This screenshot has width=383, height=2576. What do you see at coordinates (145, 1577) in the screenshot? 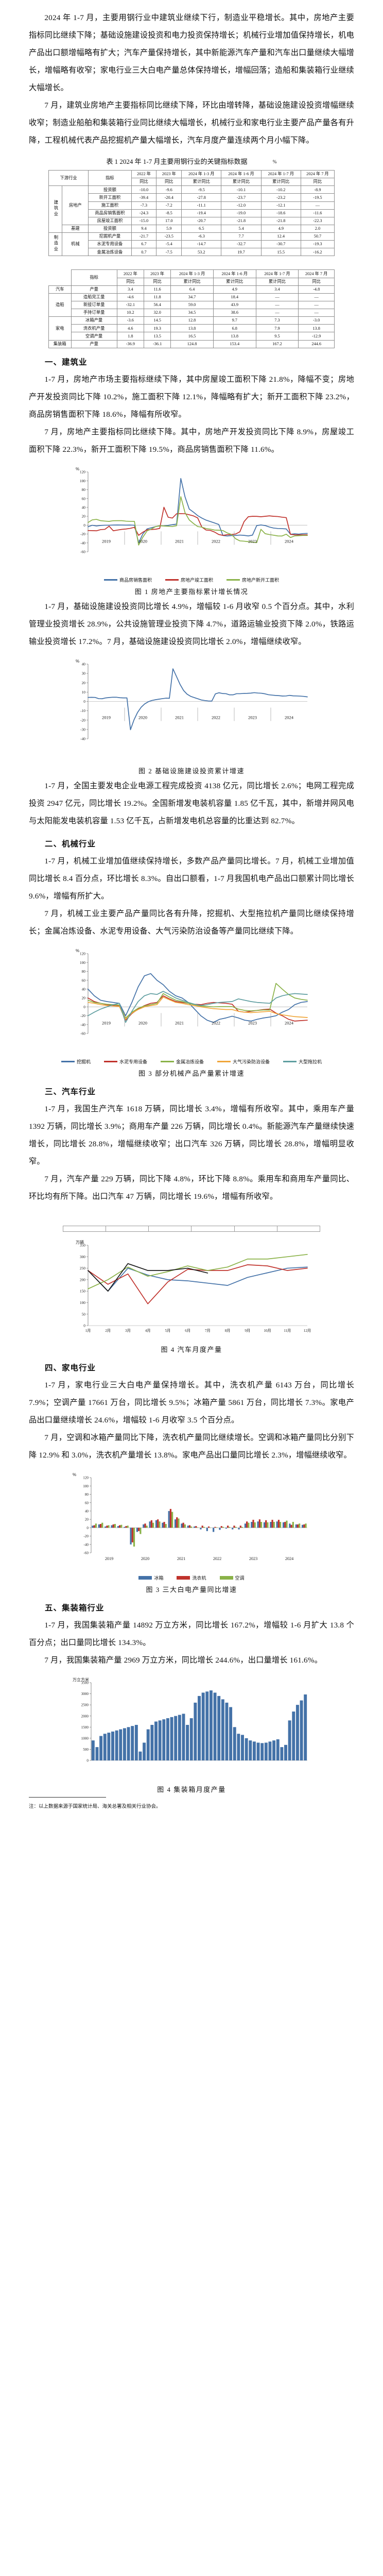
I see `legend-swatch` at bounding box center [145, 1577].